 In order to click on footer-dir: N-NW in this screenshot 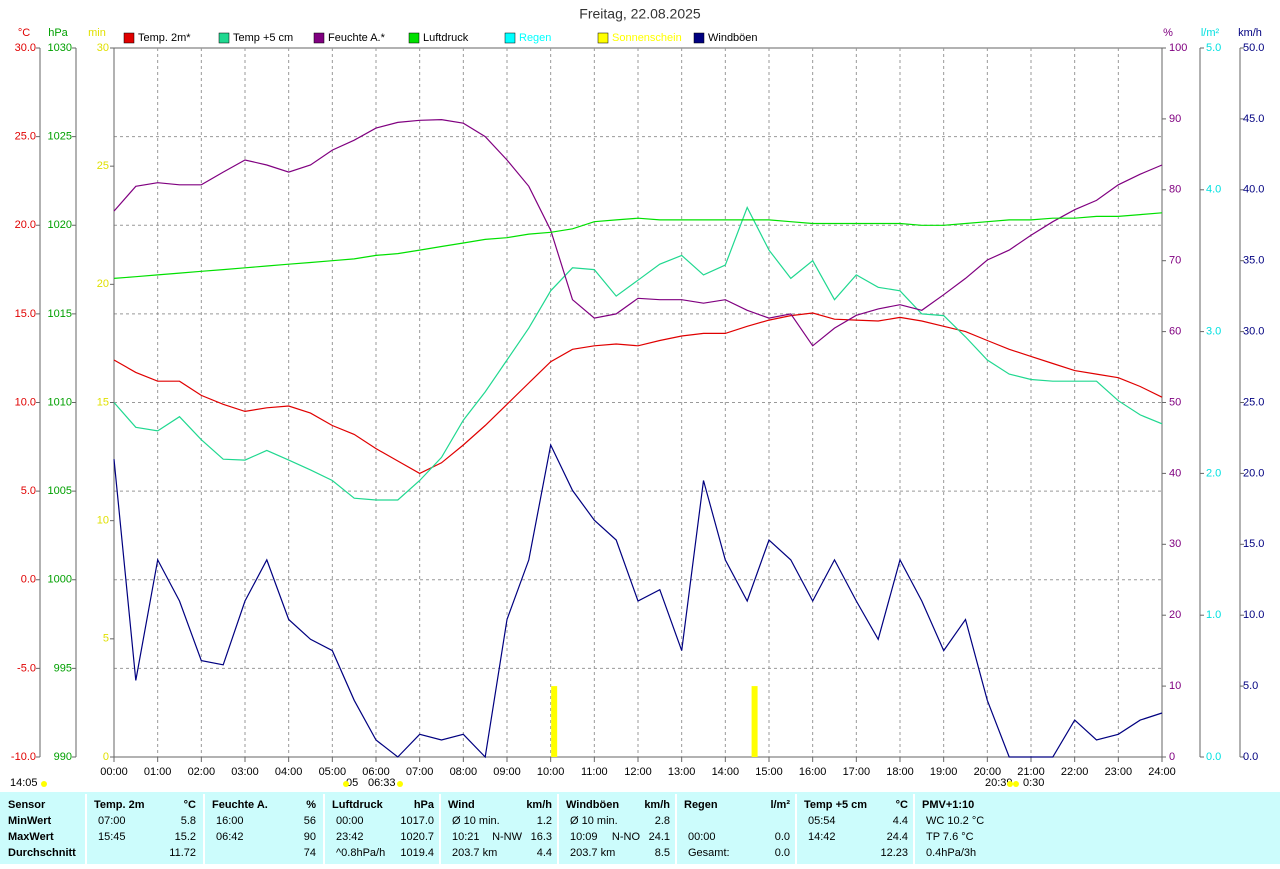, I will do `click(507, 837)`.